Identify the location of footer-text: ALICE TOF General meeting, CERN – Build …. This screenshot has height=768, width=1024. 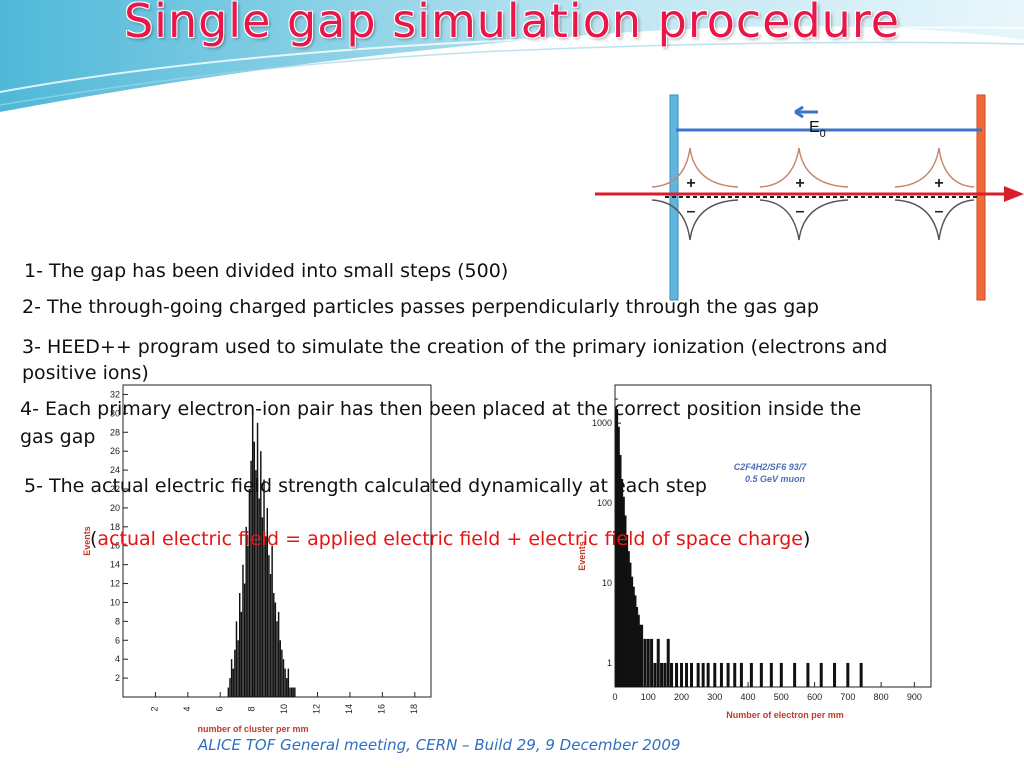
(439, 745).